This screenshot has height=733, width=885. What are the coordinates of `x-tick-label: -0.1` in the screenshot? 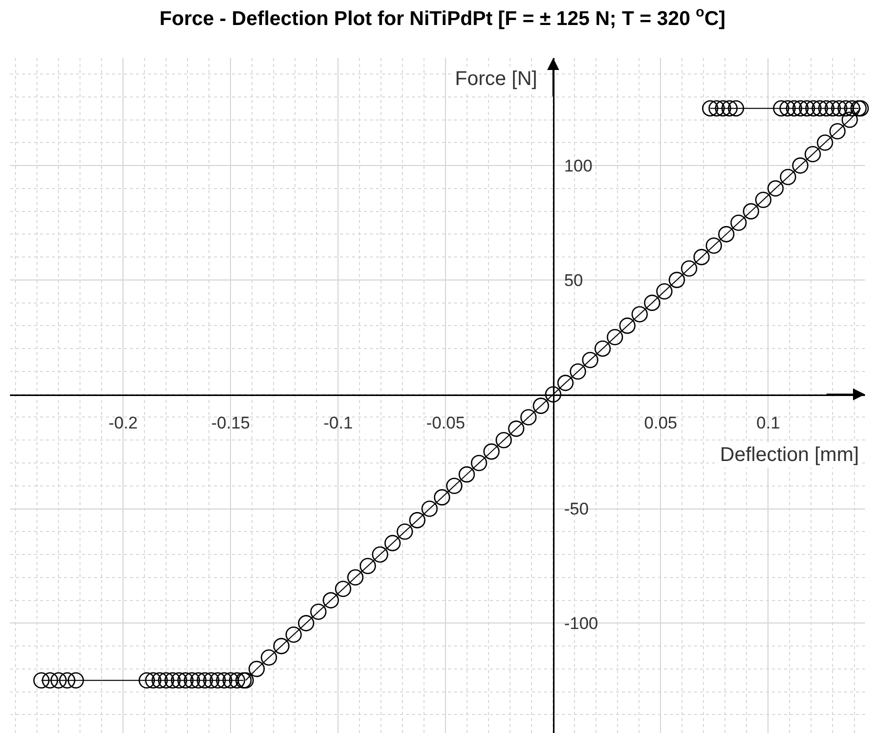 It's located at (338, 422).